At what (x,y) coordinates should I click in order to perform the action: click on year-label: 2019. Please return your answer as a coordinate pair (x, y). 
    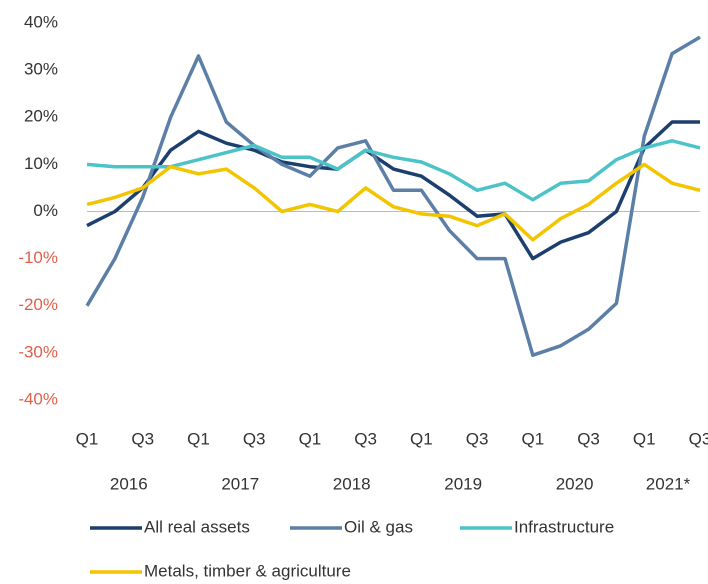
    Looking at the image, I should click on (463, 483).